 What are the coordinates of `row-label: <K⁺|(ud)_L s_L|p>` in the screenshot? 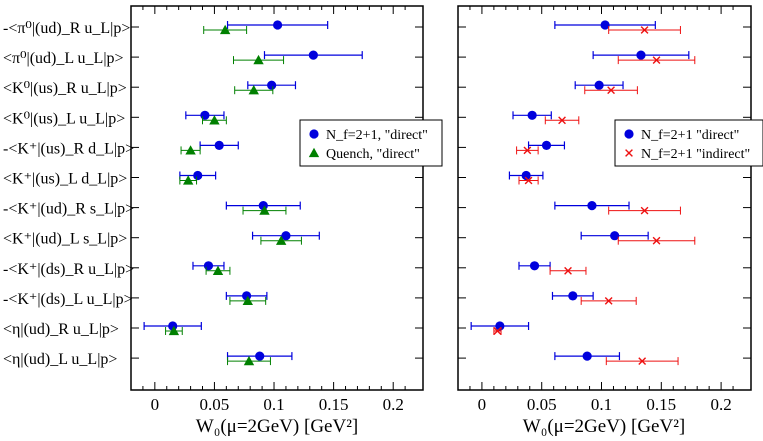 It's located at (65, 239).